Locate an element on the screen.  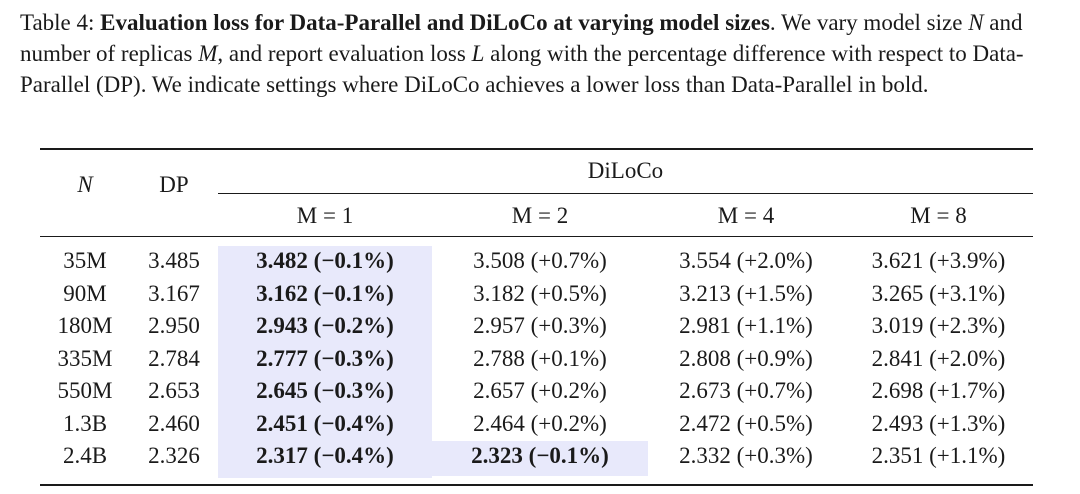
cell-value: 35M is located at coordinates (85, 260).